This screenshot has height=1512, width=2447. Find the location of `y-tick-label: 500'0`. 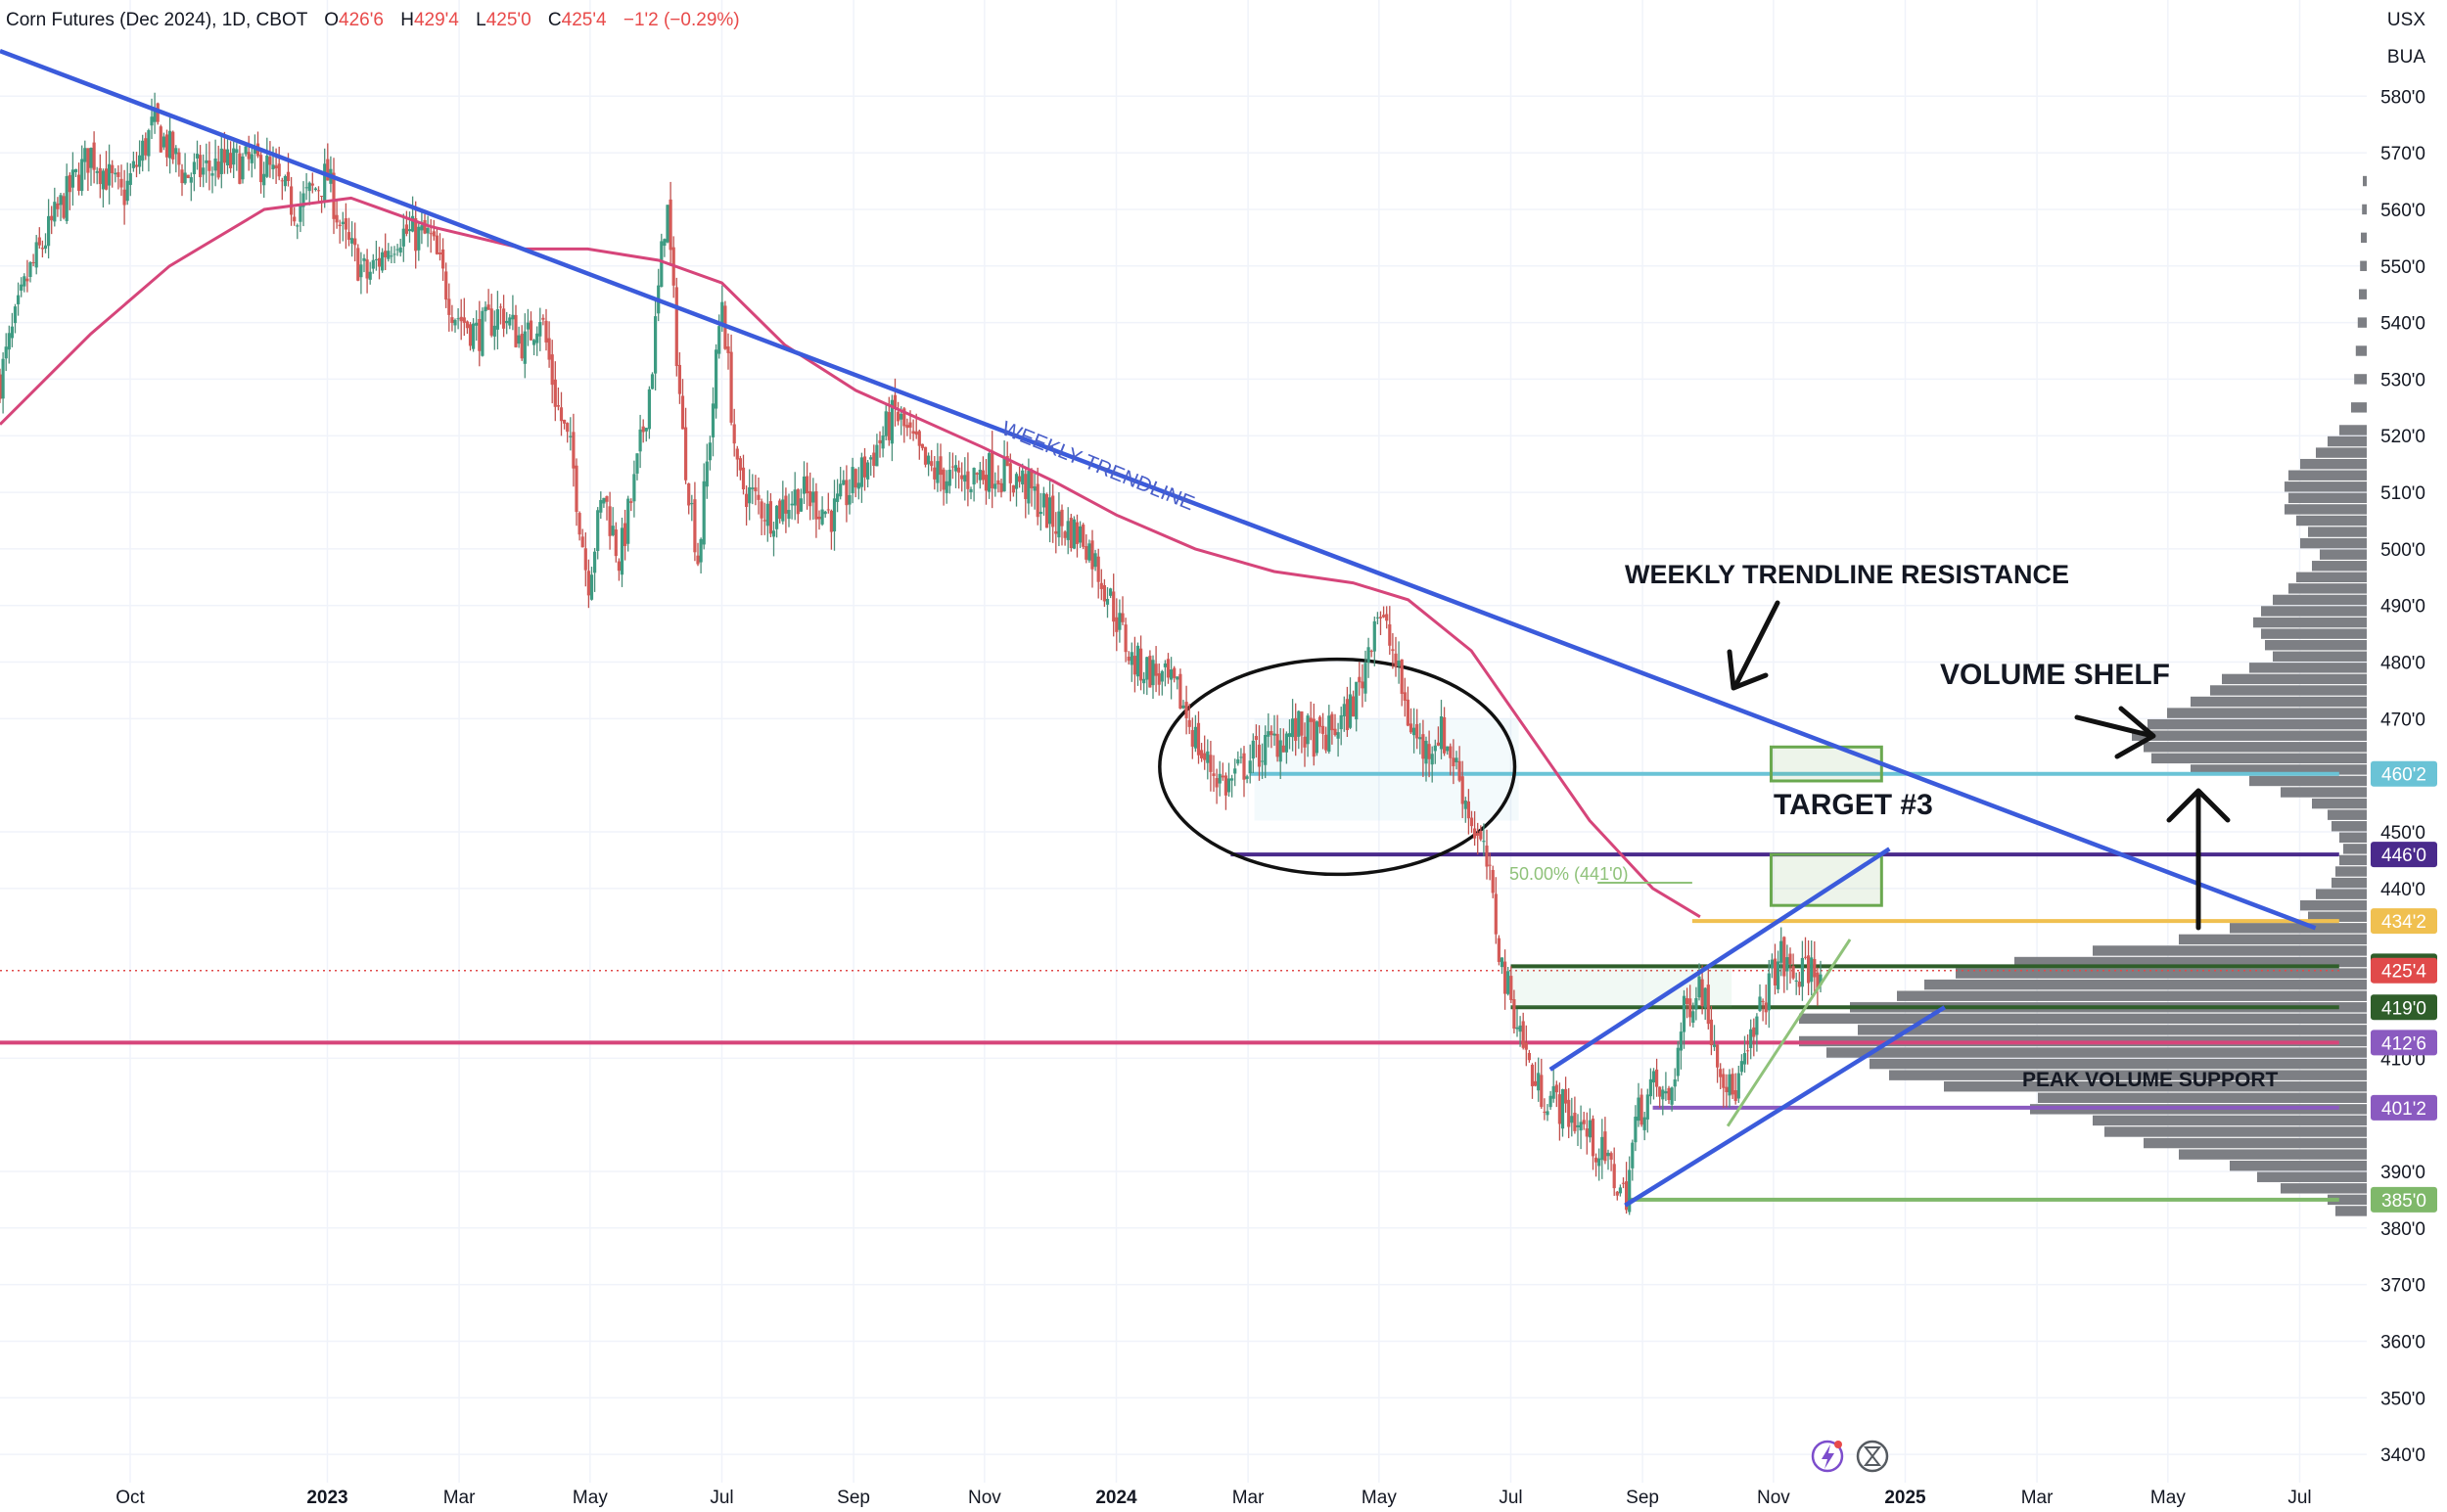

y-tick-label: 500'0 is located at coordinates (2402, 550).